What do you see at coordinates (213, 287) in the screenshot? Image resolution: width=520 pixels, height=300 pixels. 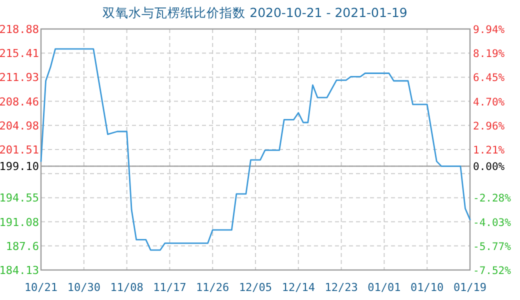 I see `x-tick-label: 11/26` at bounding box center [213, 287].